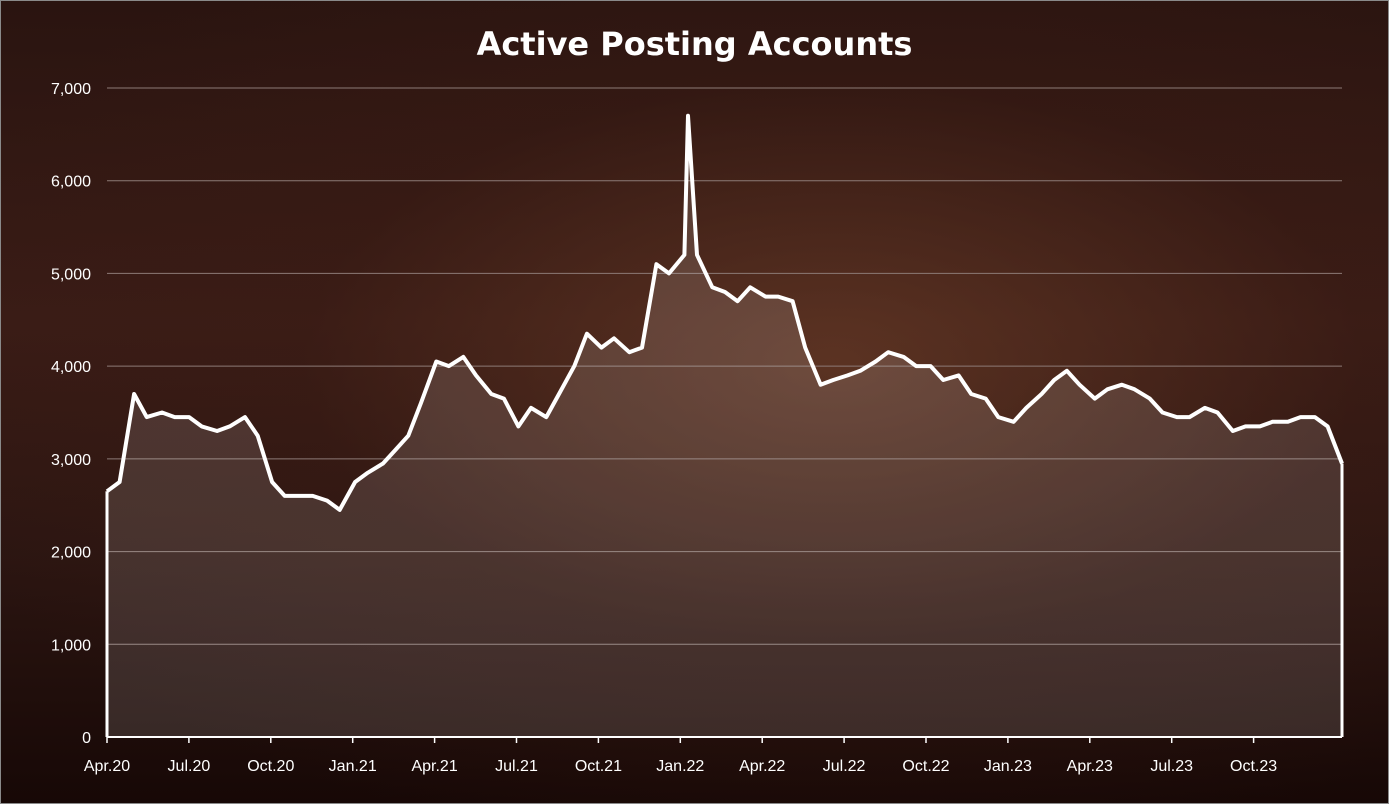  What do you see at coordinates (353, 766) in the screenshot?
I see `x-tick-label: Jan.21` at bounding box center [353, 766].